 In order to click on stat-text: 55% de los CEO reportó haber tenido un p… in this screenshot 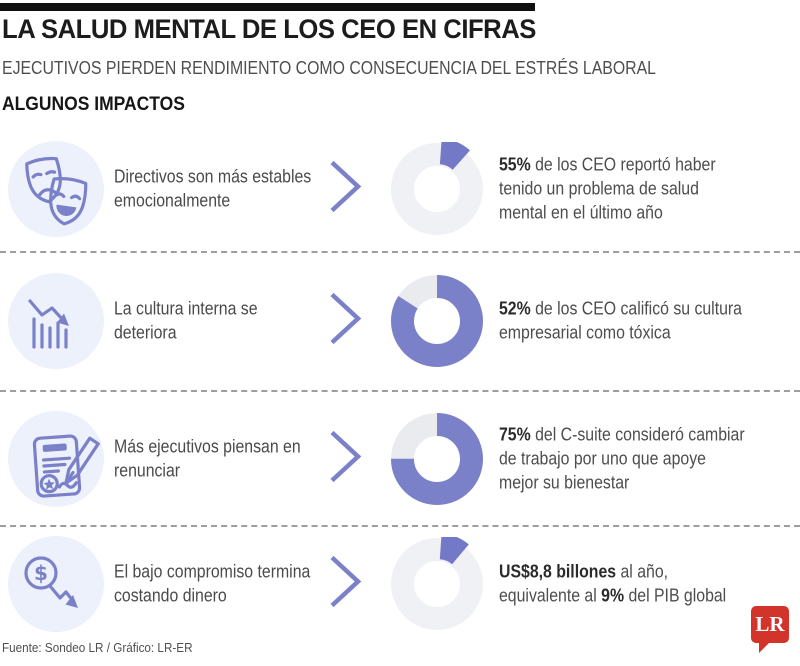, I will do `click(607, 188)`.